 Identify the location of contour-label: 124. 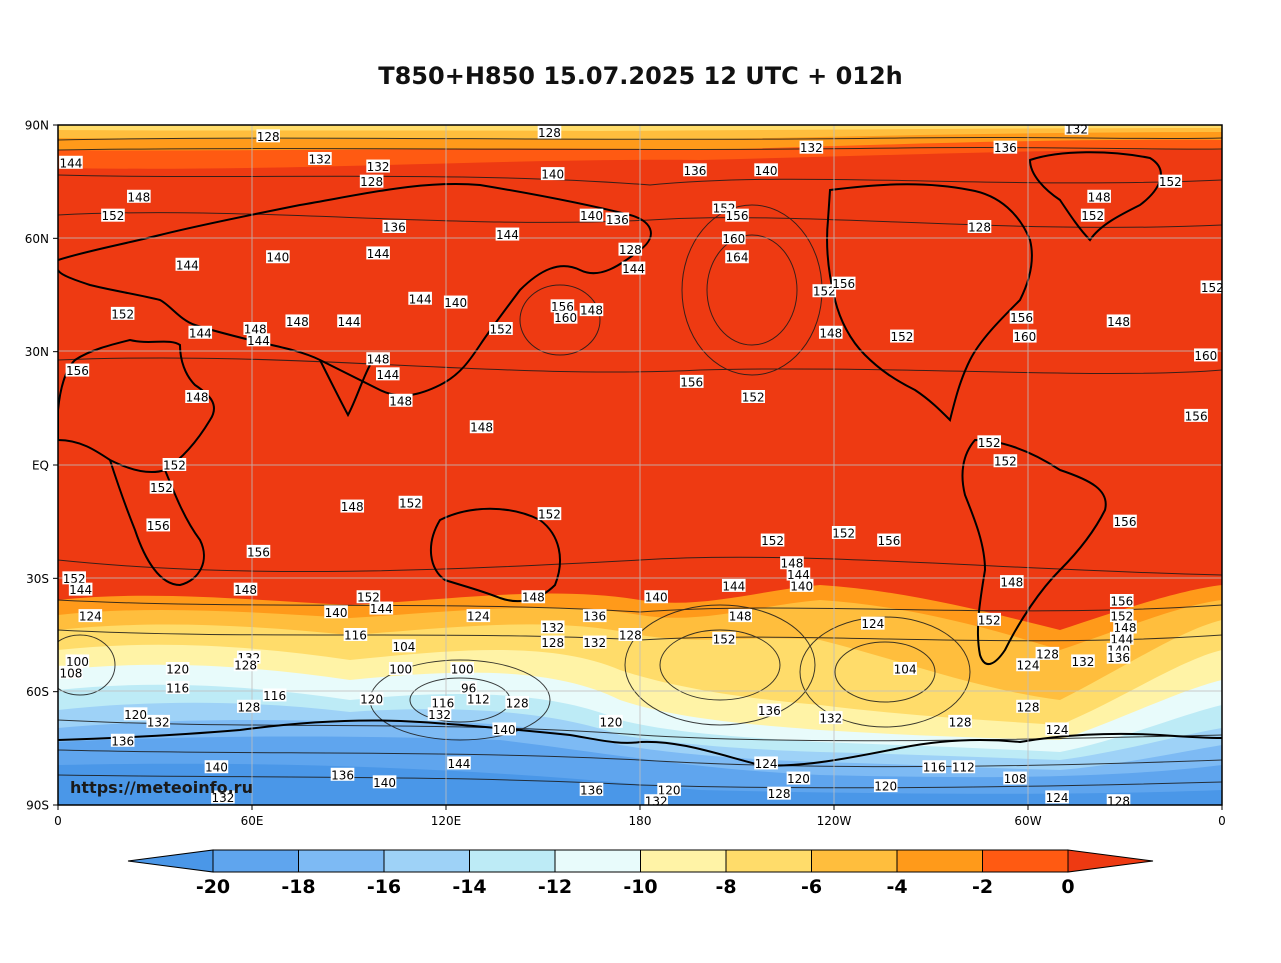
(1057, 797).